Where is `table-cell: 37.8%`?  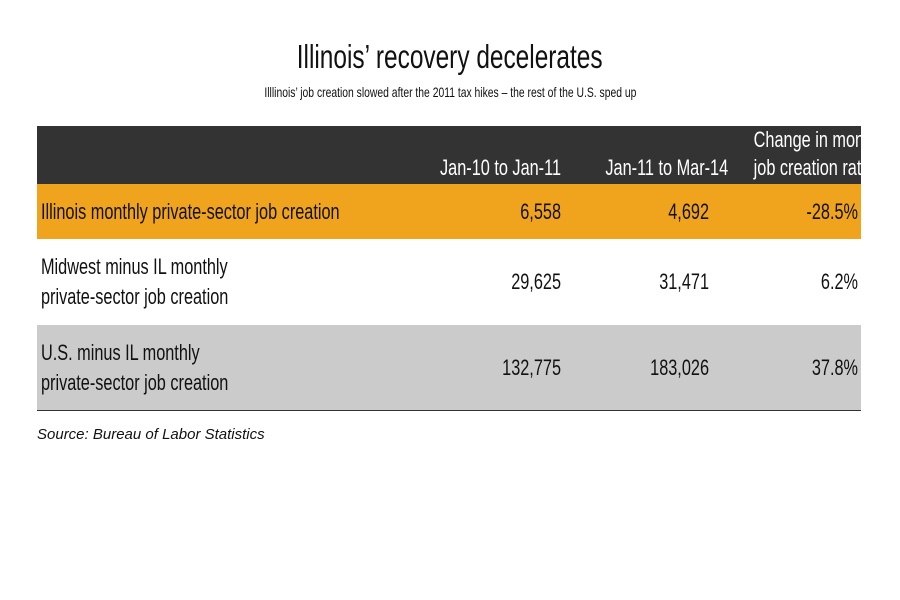 table-cell: 37.8% is located at coordinates (834, 367).